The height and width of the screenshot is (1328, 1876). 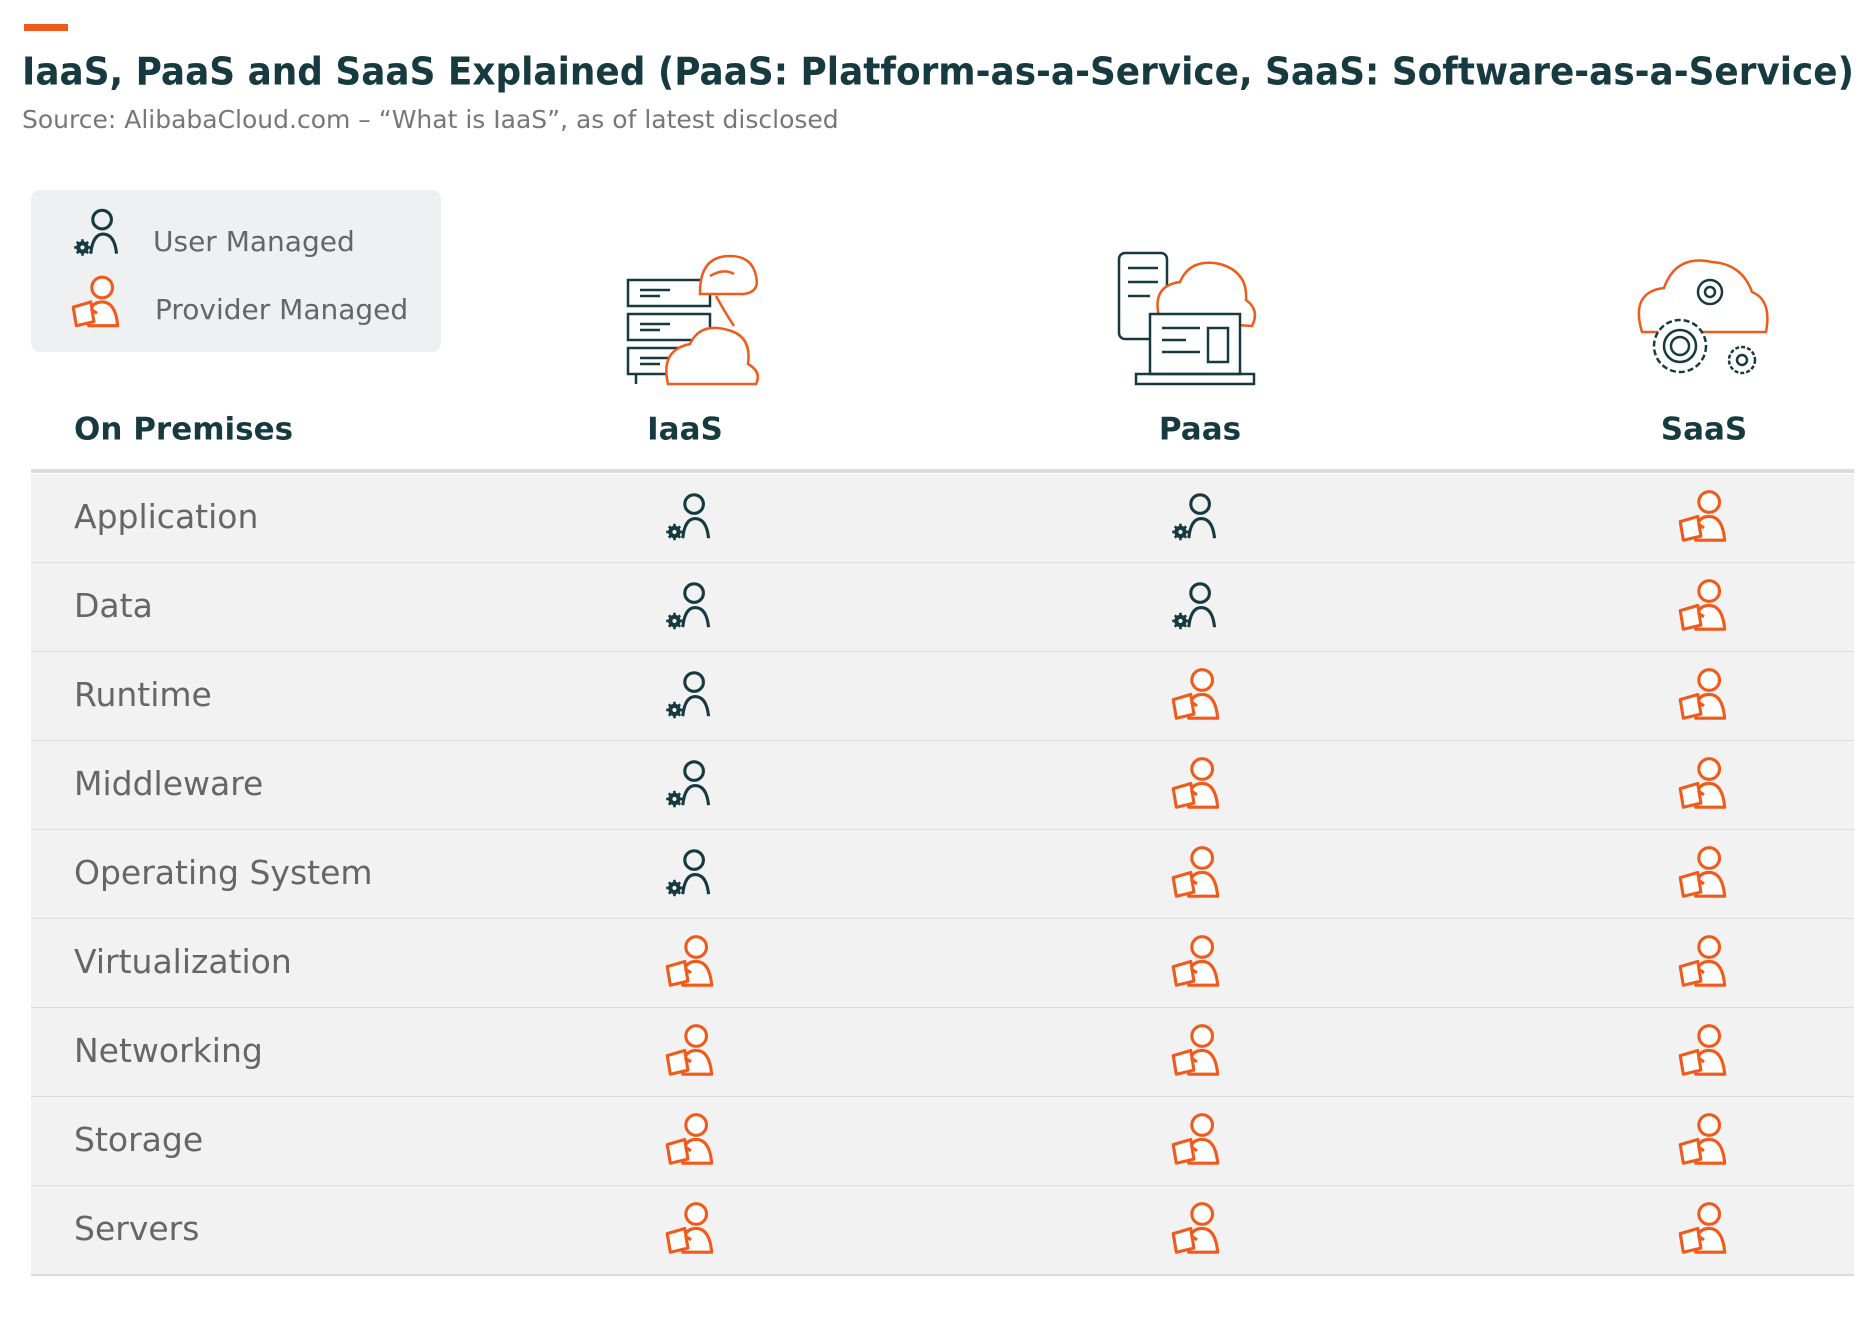 I want to click on legend-box, so click(x=236, y=271).